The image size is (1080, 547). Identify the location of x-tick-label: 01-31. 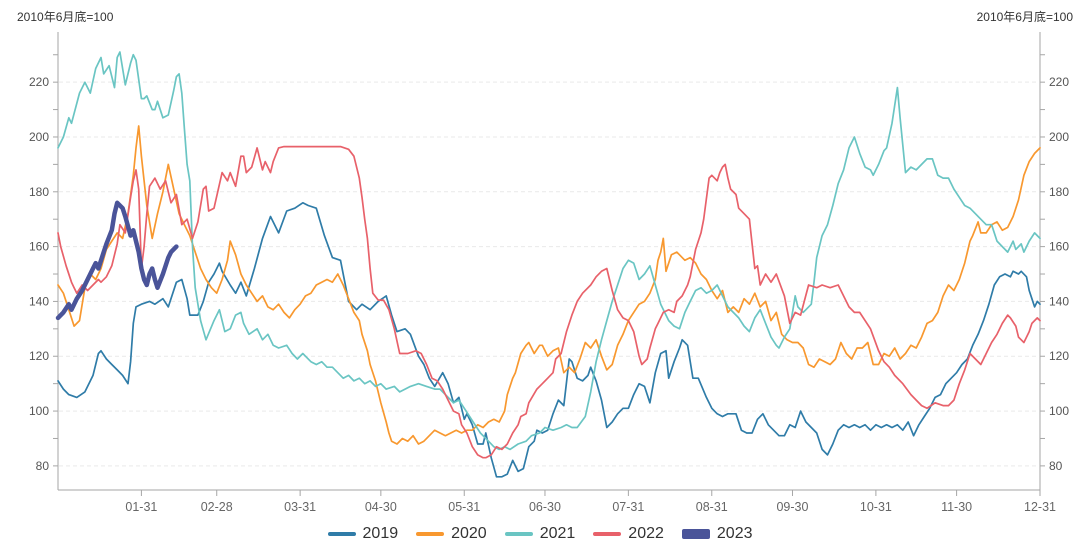
(141, 507).